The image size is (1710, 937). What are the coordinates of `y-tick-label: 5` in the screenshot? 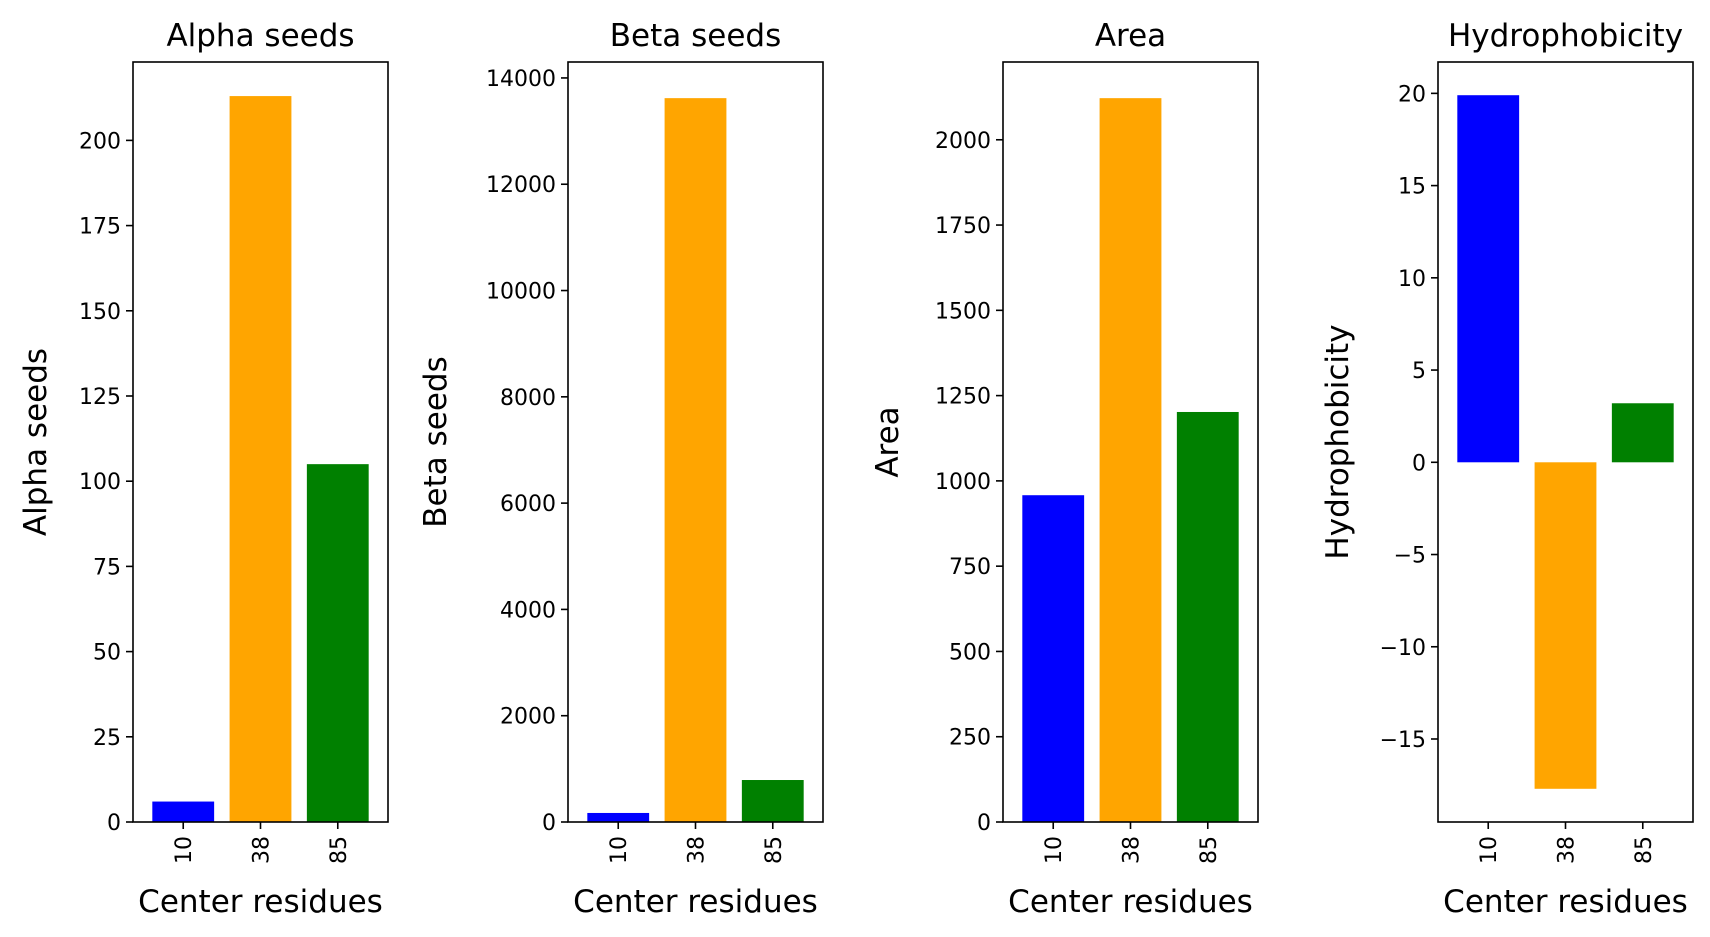 It's located at (1419, 371).